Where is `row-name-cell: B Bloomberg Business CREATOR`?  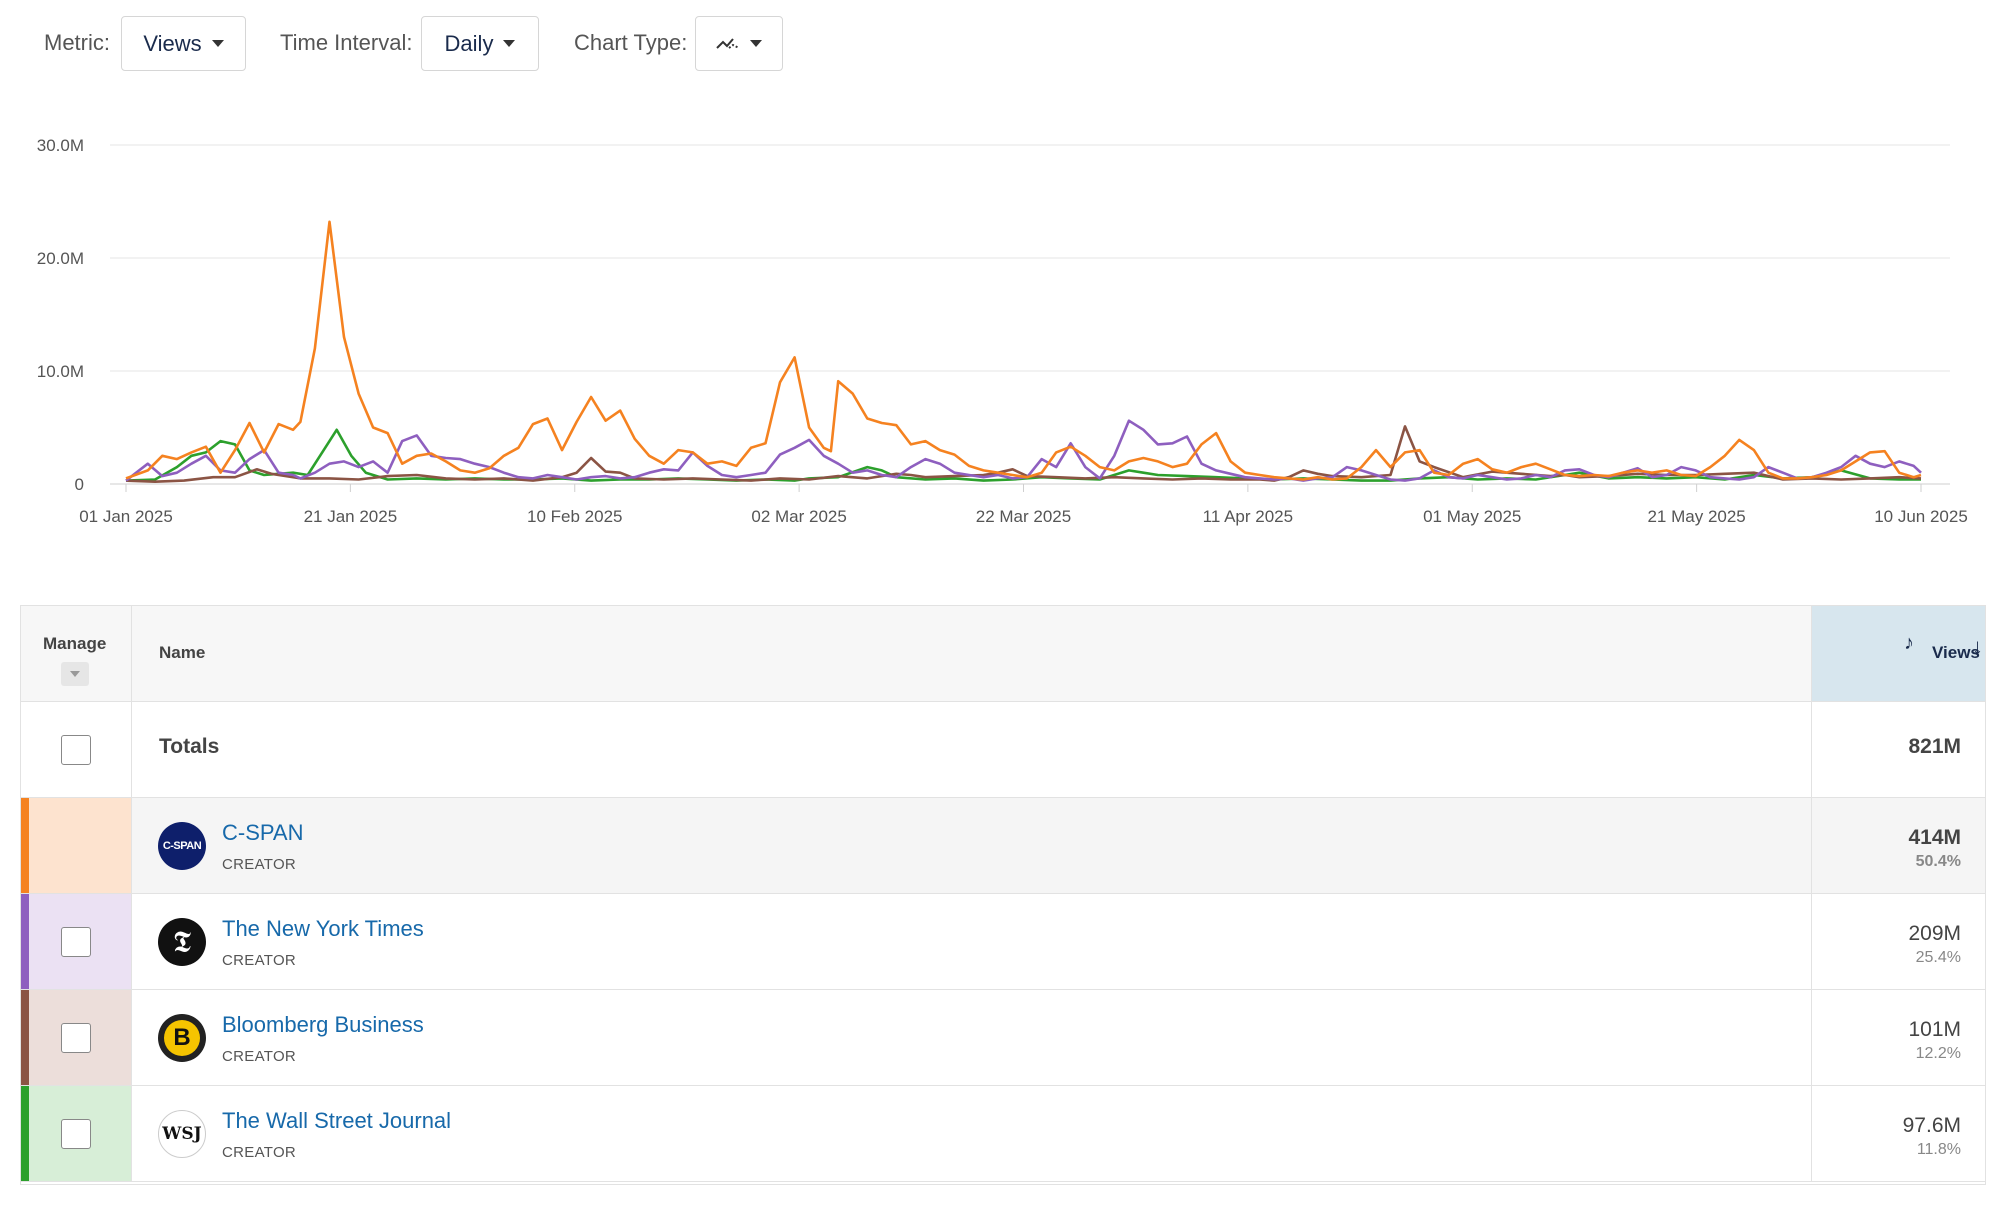 row-name-cell: B Bloomberg Business CREATOR is located at coordinates (972, 1037).